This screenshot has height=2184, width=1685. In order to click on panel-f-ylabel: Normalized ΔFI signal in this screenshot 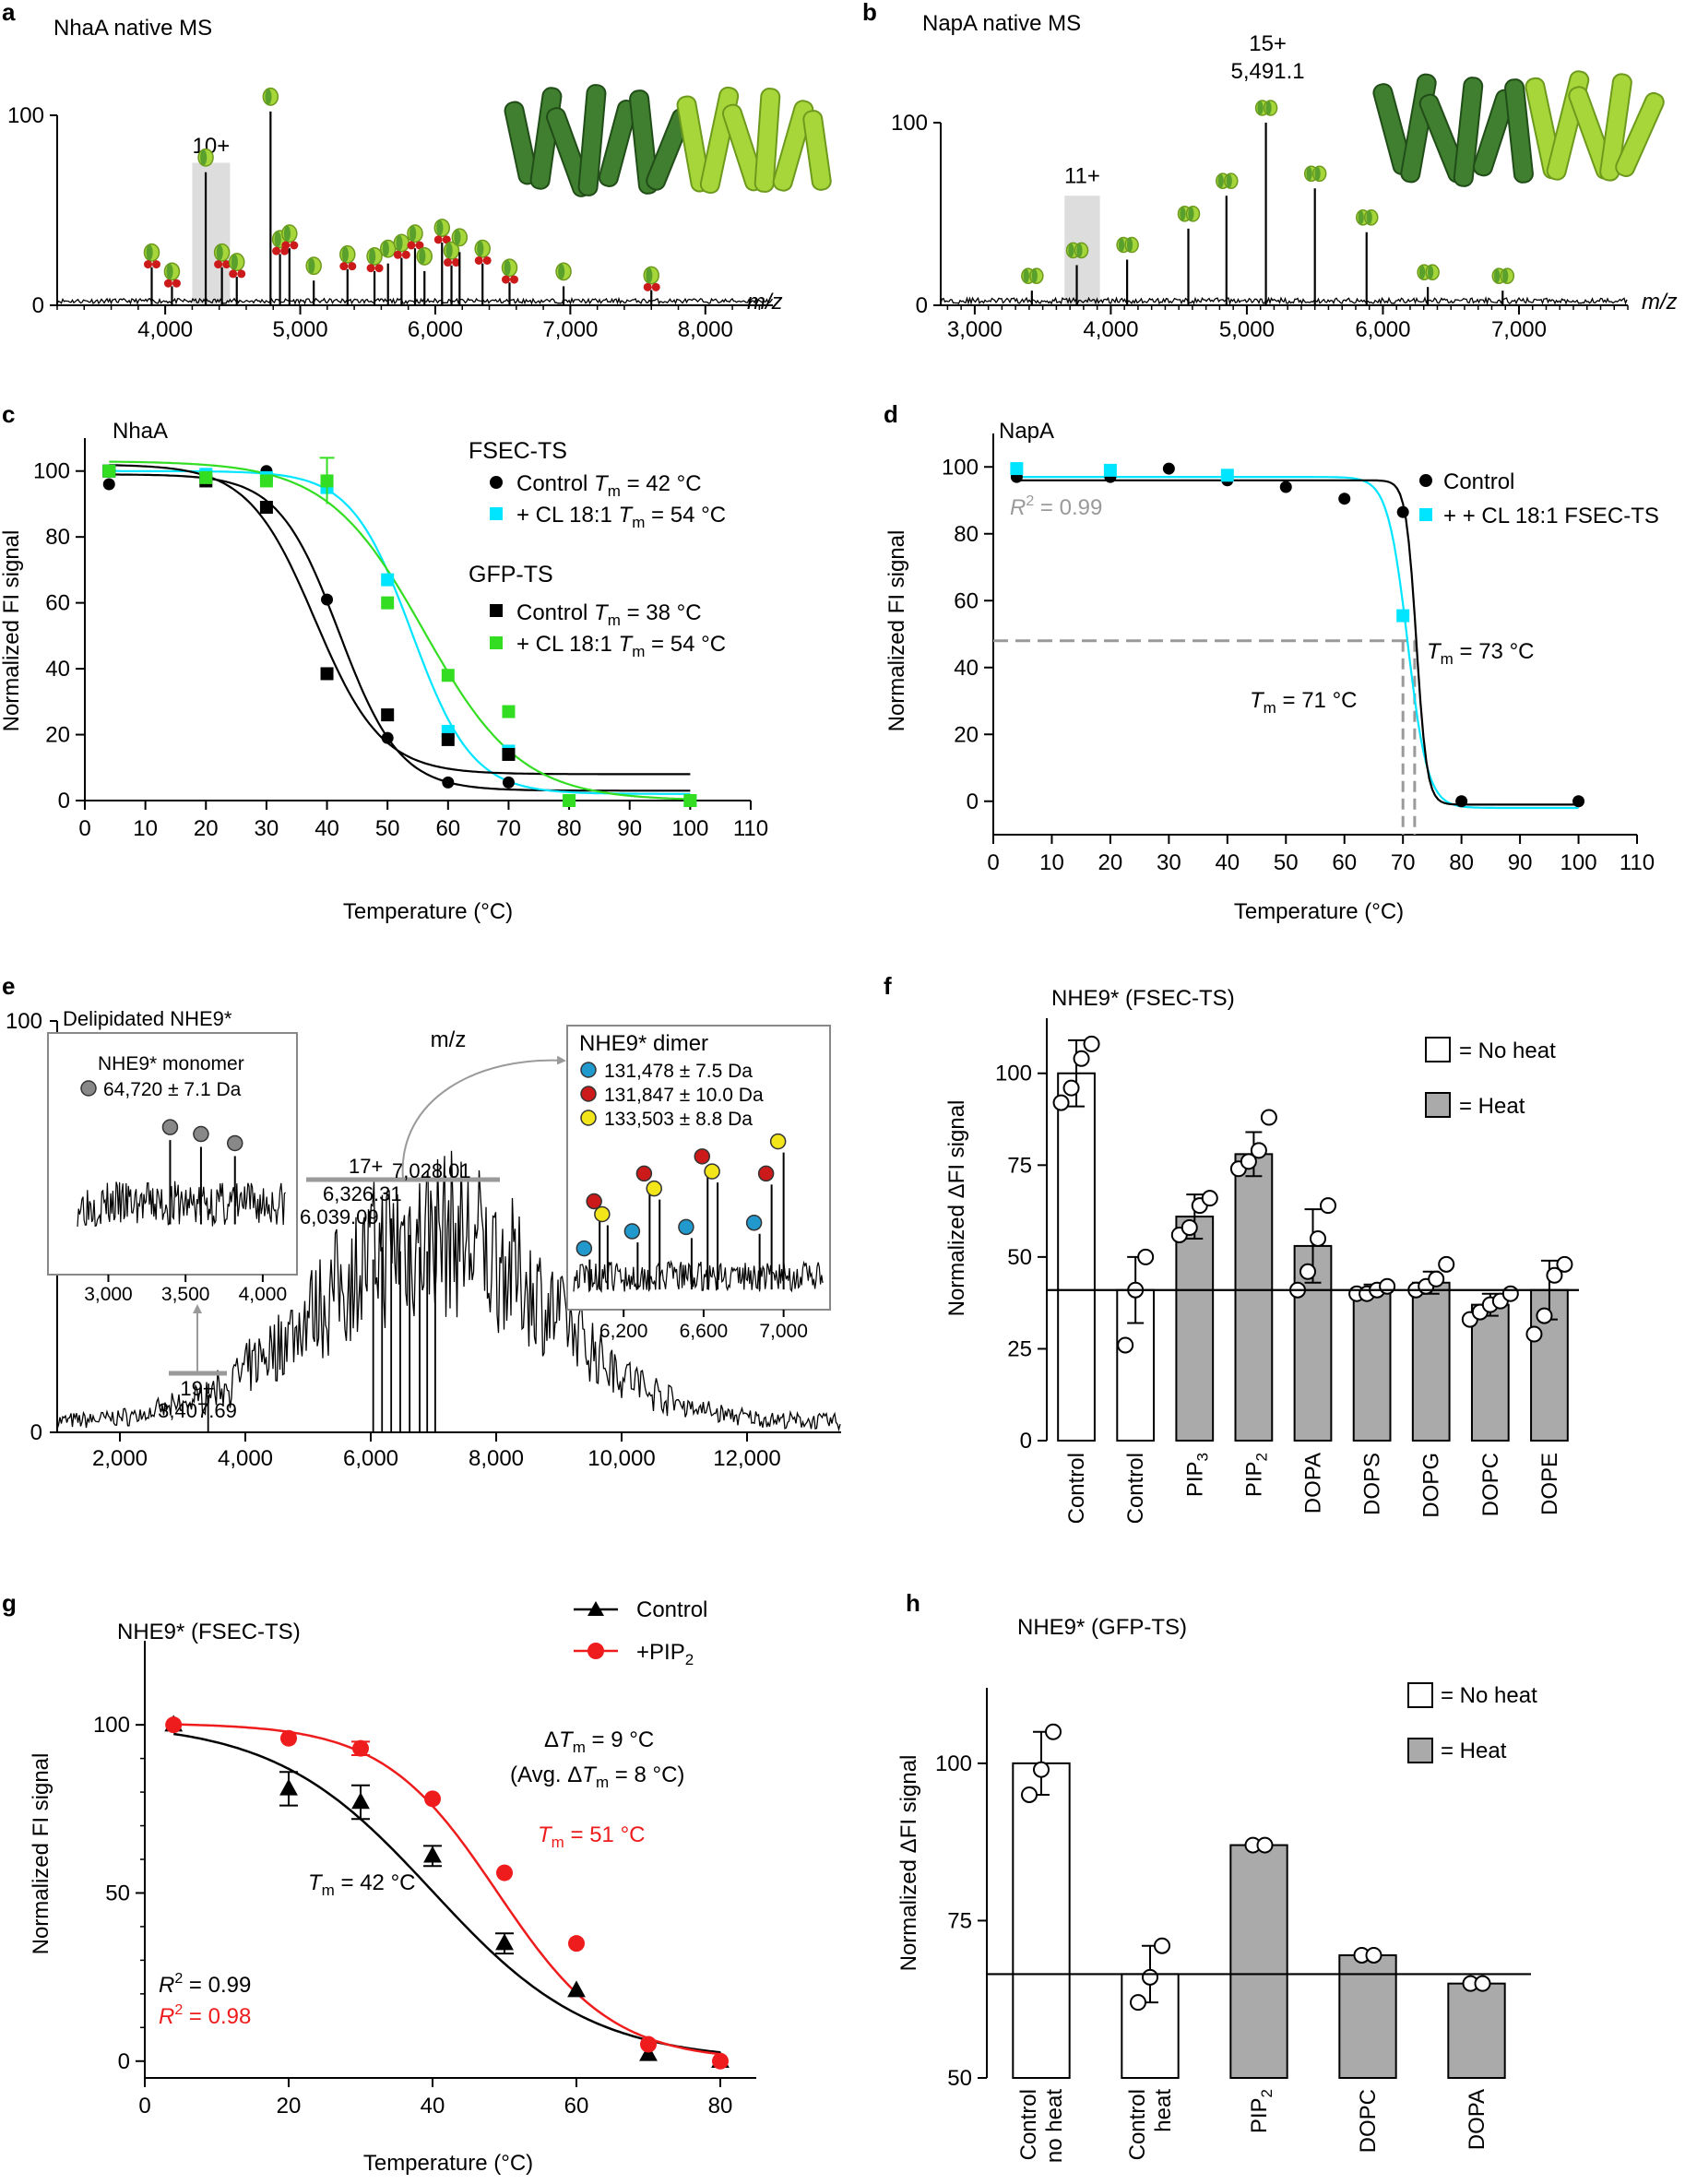, I will do `click(956, 1208)`.